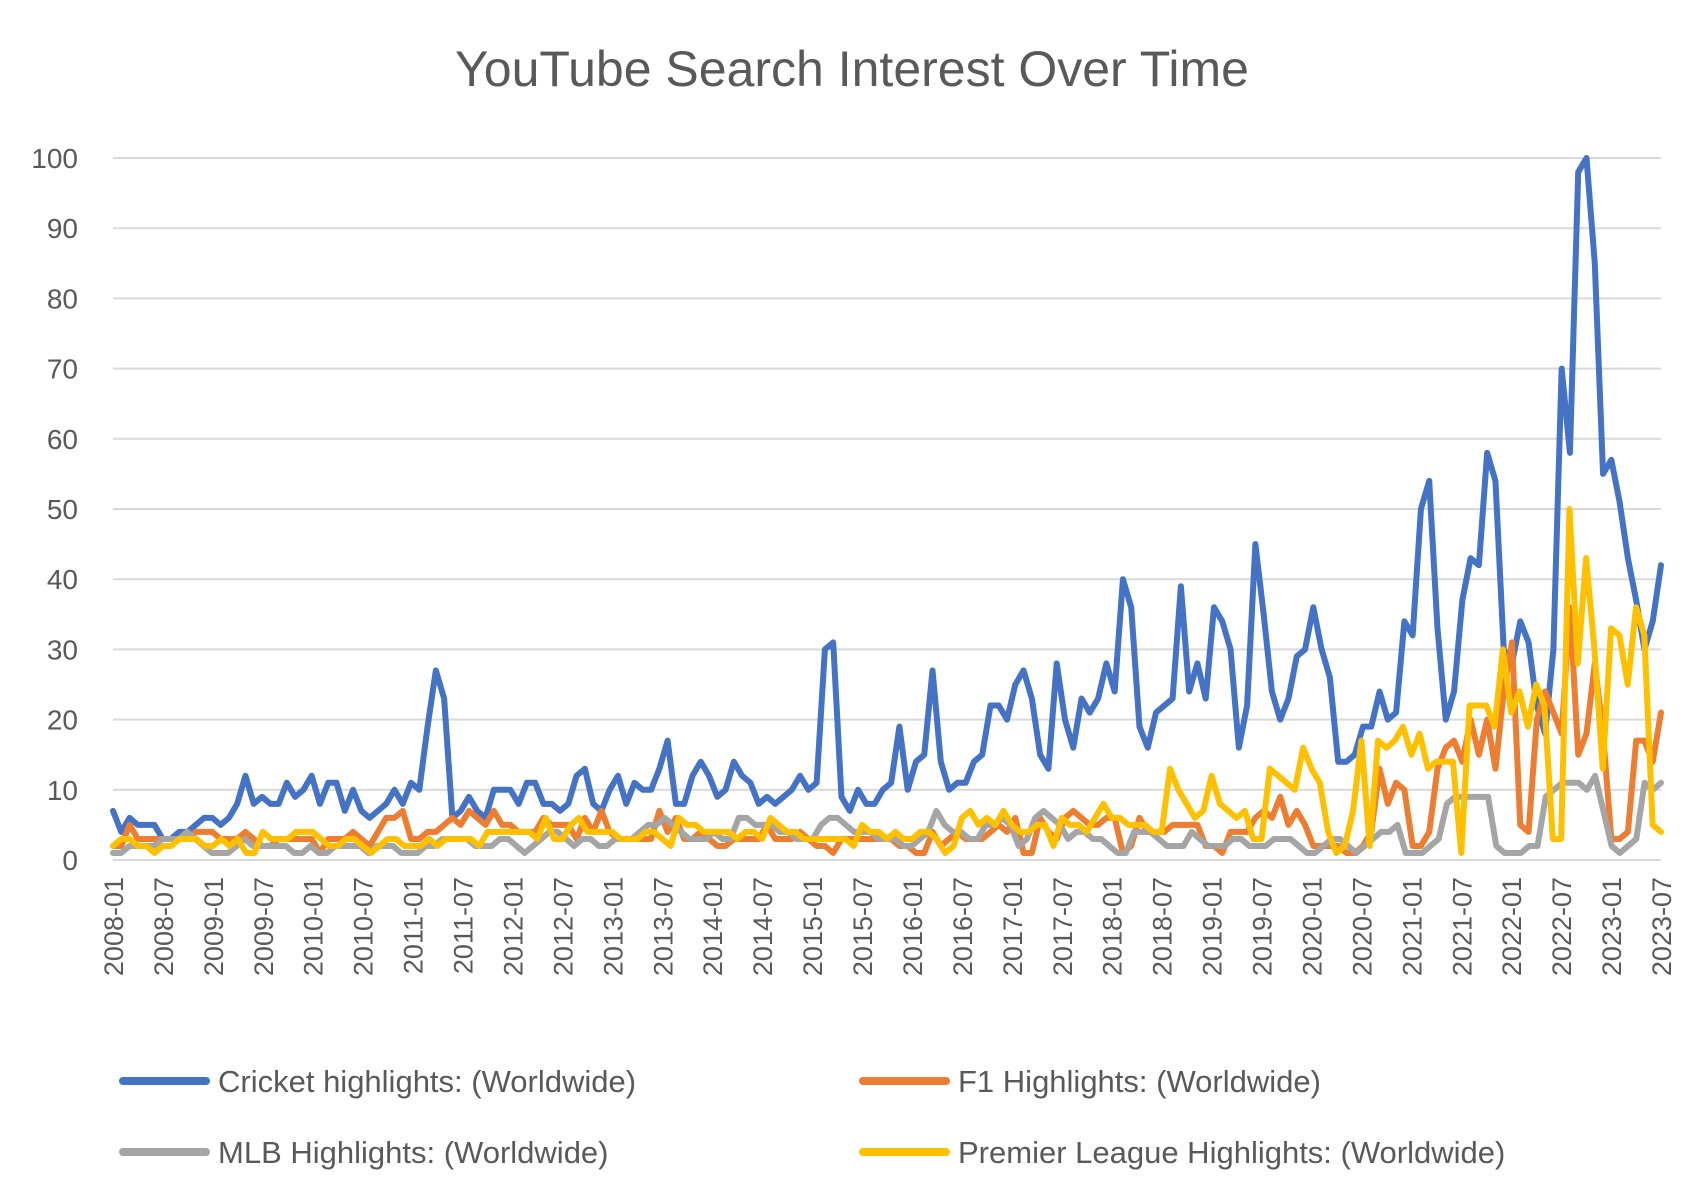 This screenshot has height=1197, width=1690. Describe the element at coordinates (62, 439) in the screenshot. I see `y-tick-label: 60` at that location.